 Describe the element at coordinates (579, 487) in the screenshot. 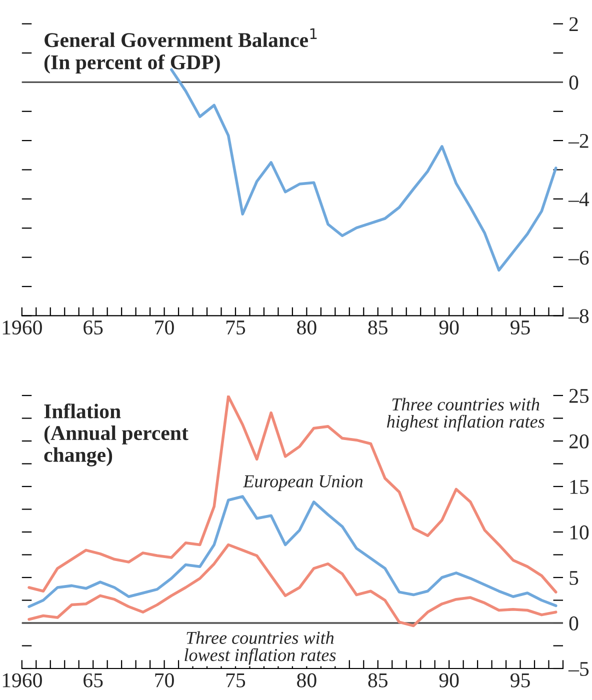

I see `y-tick-label: 15` at that location.